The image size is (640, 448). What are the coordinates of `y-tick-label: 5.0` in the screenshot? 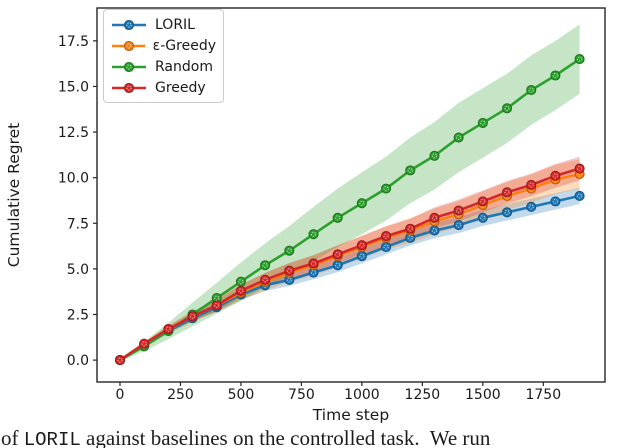 It's located at (78, 270).